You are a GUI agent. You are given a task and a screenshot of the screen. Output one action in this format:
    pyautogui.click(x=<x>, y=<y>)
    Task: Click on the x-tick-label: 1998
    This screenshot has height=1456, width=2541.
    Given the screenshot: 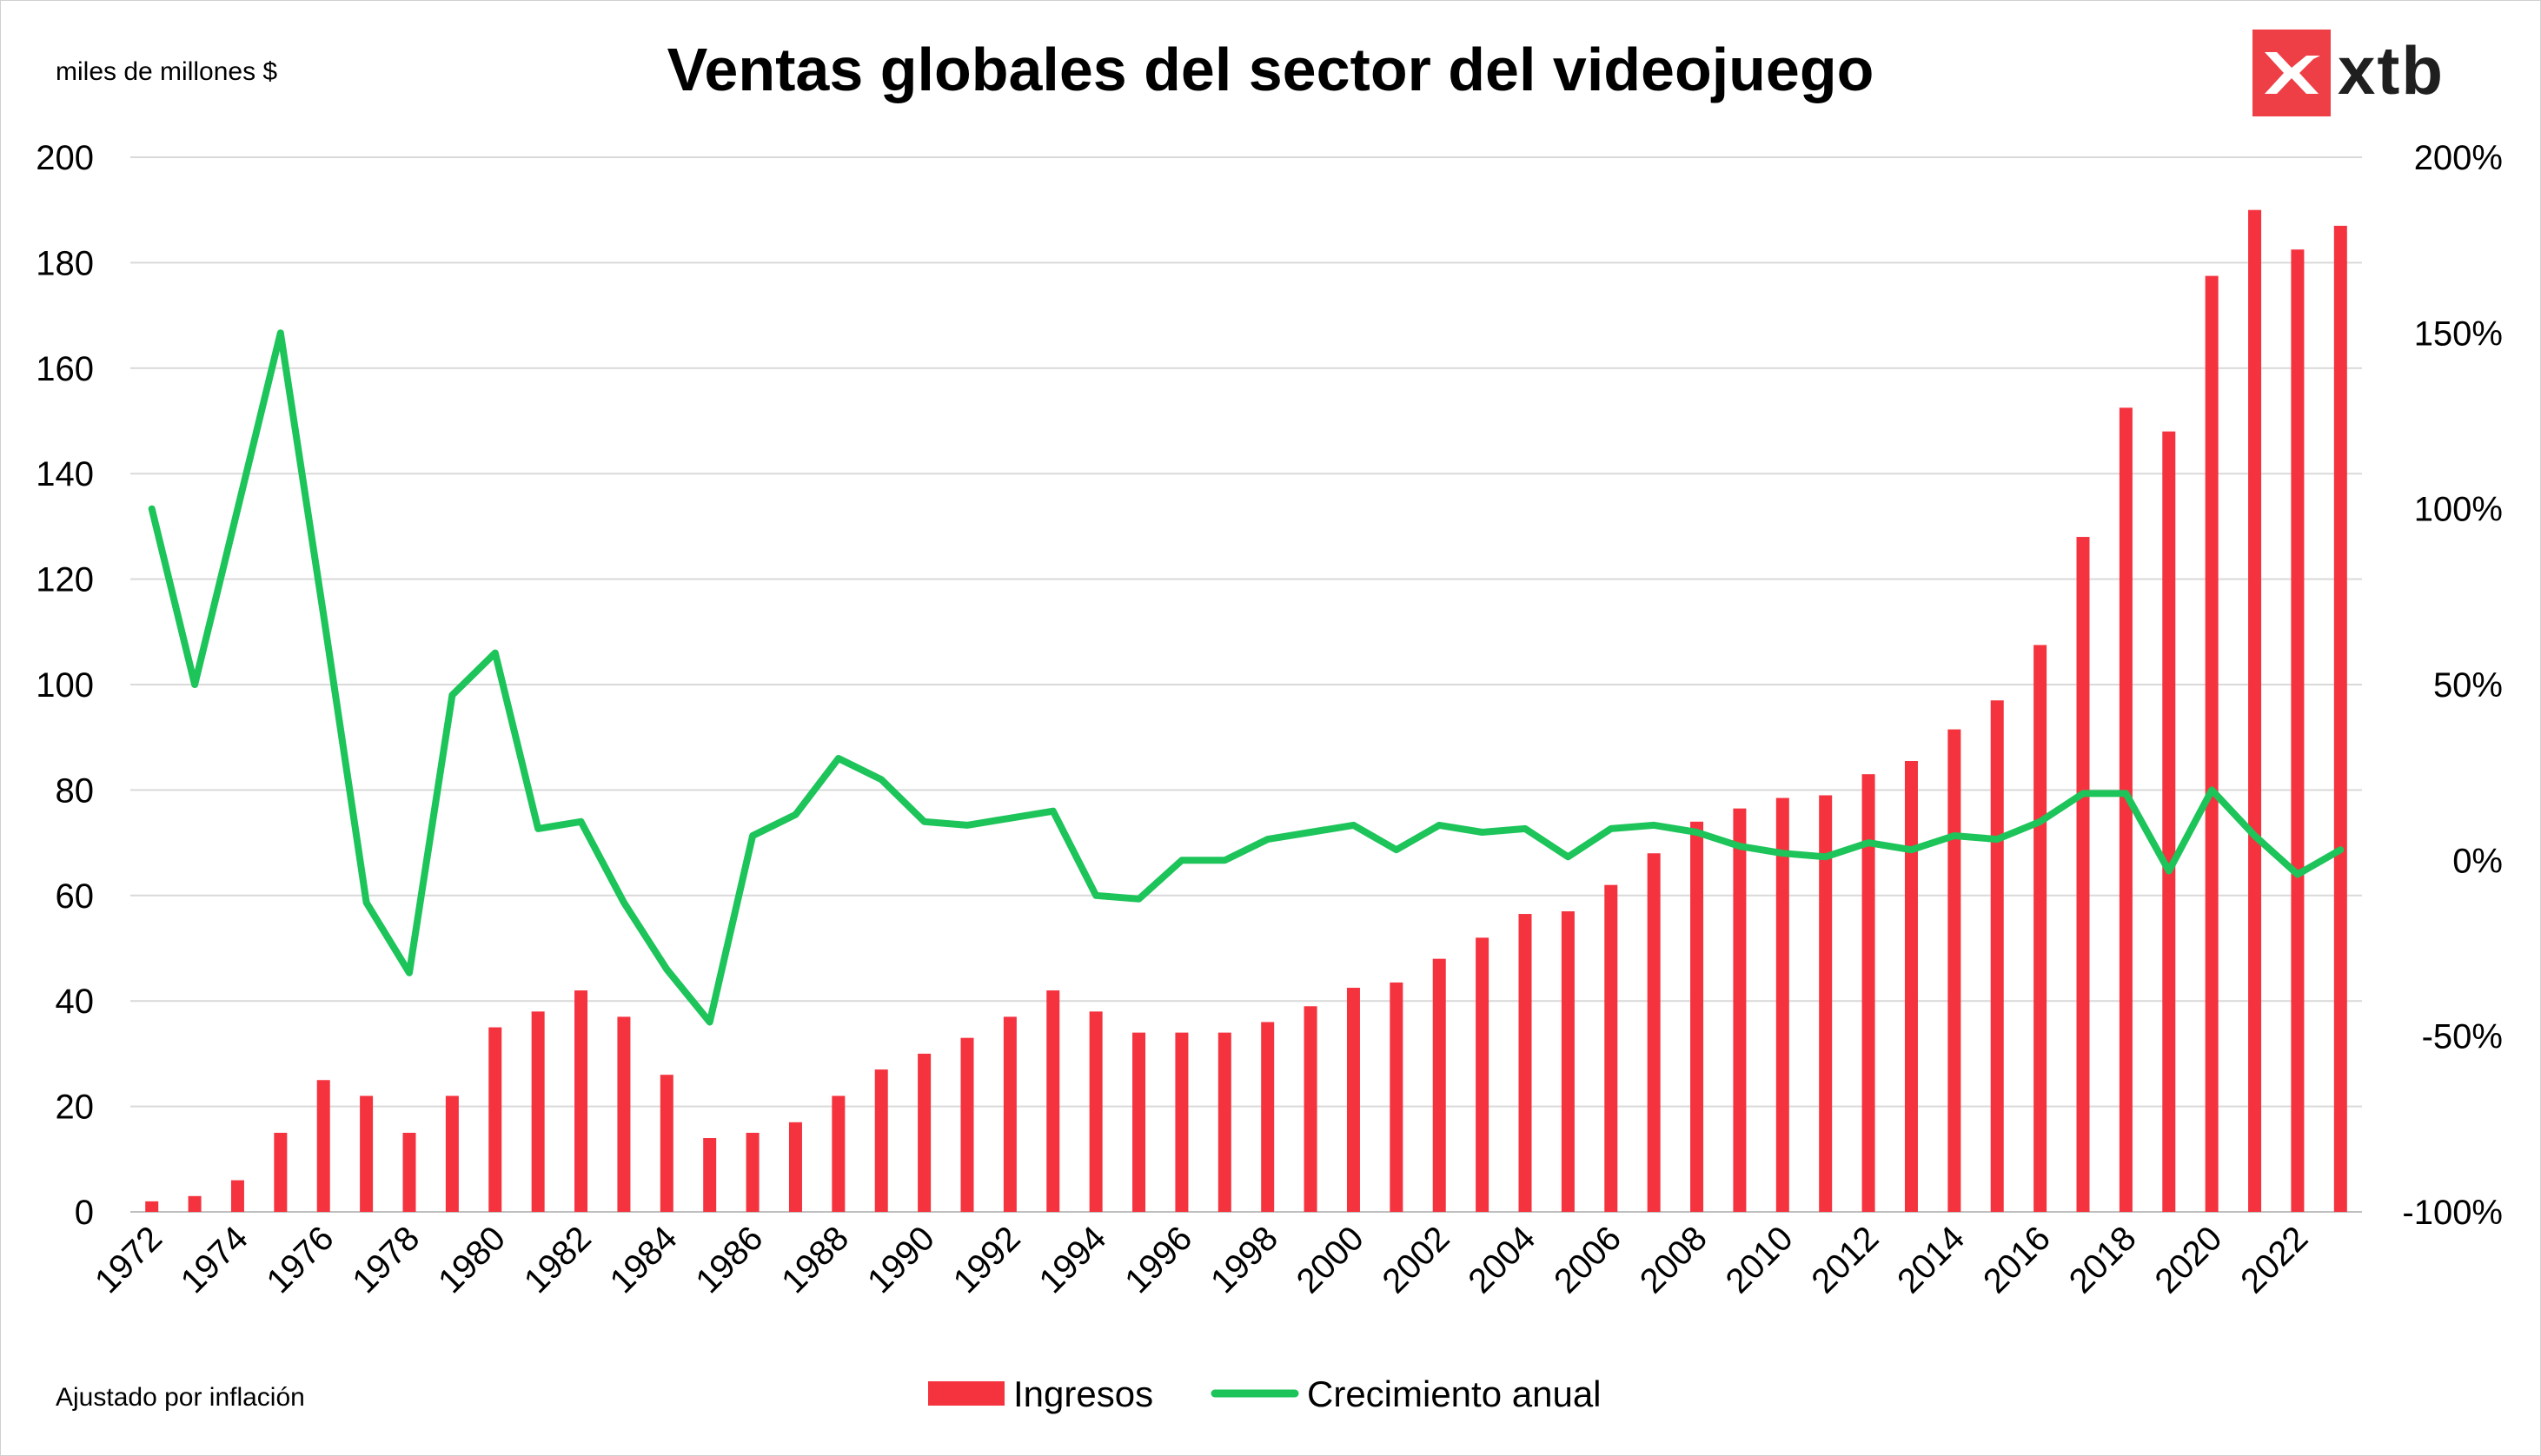 What is the action you would take?
    pyautogui.click(x=1244, y=1259)
    